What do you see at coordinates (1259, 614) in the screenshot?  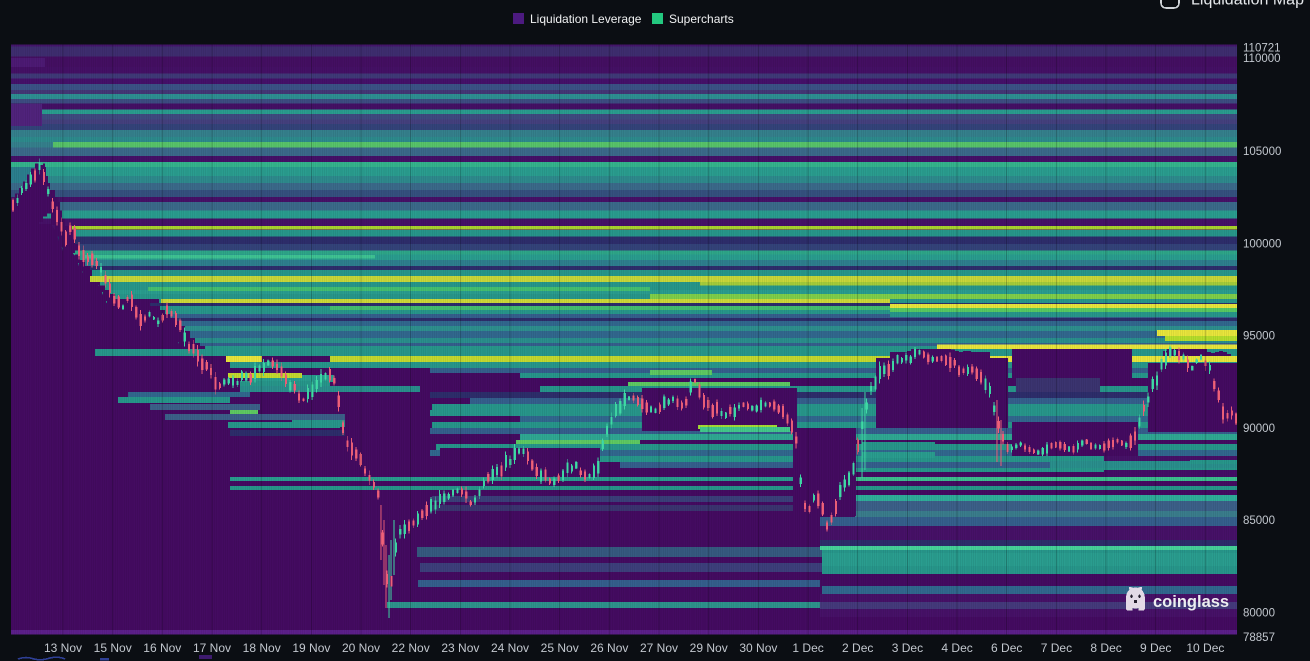 I see `svg-text: 80000` at bounding box center [1259, 614].